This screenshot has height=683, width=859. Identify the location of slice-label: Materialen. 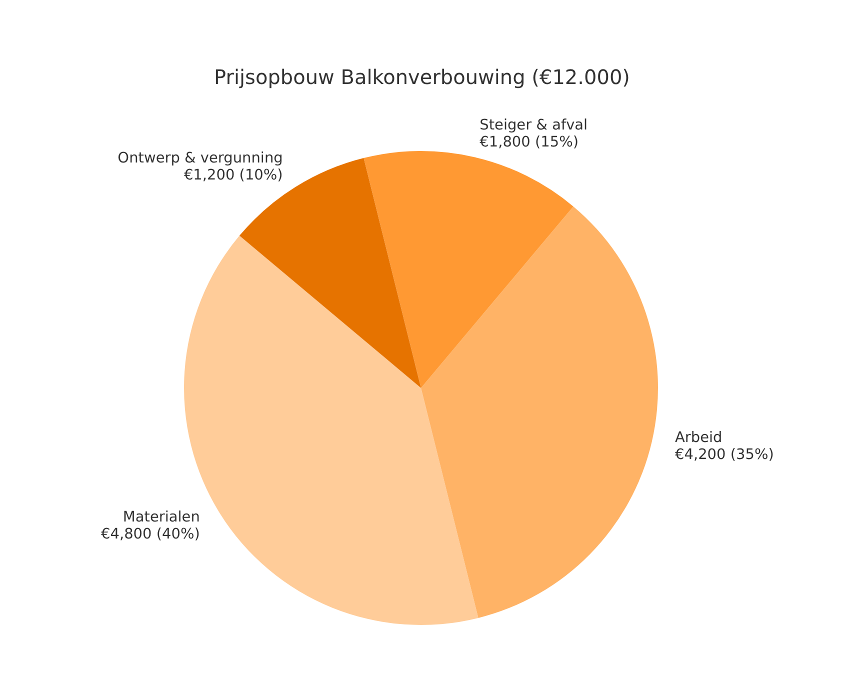
(161, 518).